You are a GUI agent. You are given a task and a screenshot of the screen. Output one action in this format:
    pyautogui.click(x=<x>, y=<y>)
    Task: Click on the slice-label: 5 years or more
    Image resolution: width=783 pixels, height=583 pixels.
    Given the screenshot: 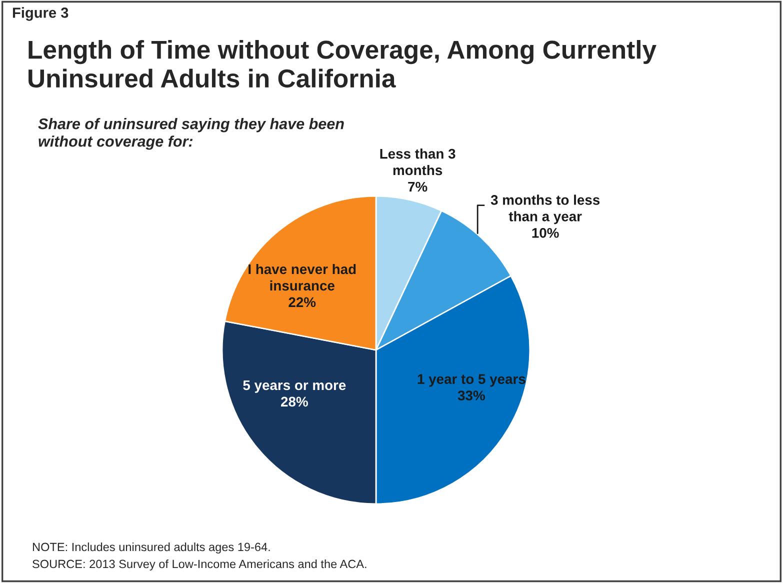 What is the action you would take?
    pyautogui.click(x=294, y=386)
    